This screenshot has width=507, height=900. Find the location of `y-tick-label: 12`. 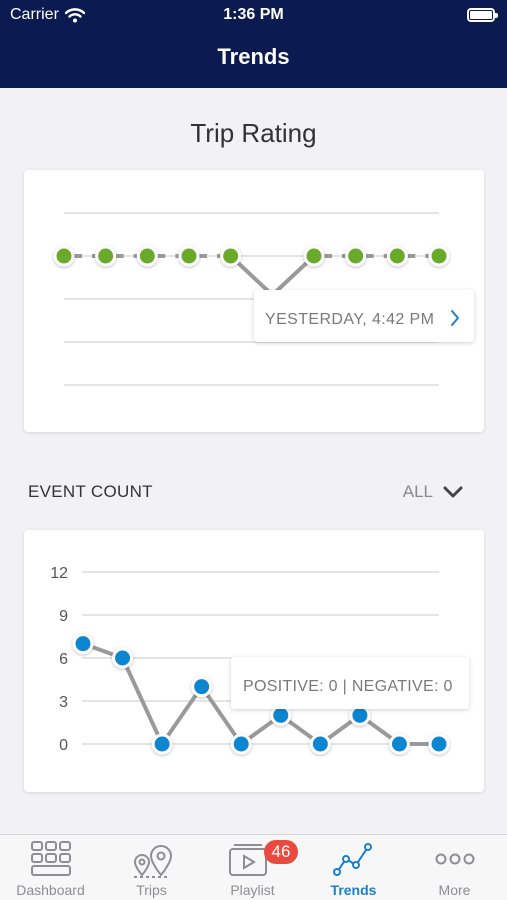

y-tick-label: 12 is located at coordinates (59, 573).